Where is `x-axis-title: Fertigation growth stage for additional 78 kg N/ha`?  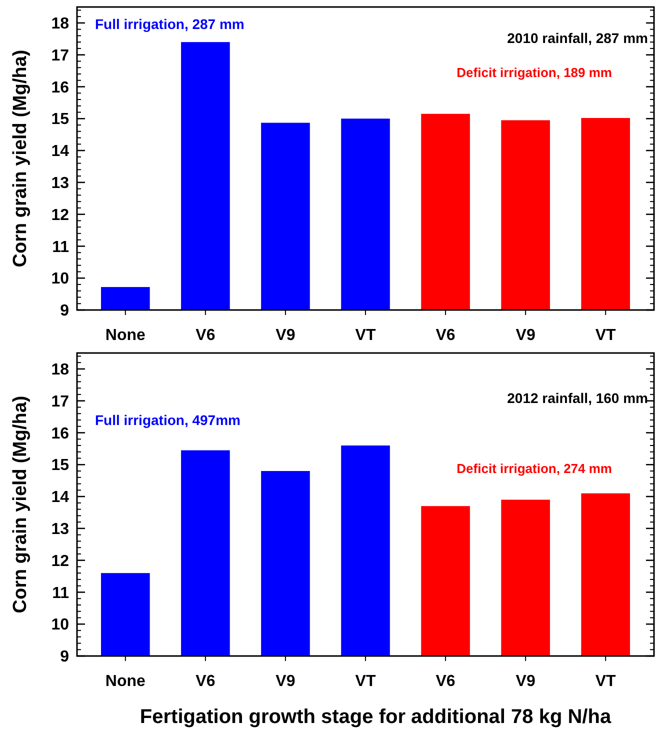 x-axis-title: Fertigation growth stage for additional 78 kg N/ha is located at coordinates (376, 717).